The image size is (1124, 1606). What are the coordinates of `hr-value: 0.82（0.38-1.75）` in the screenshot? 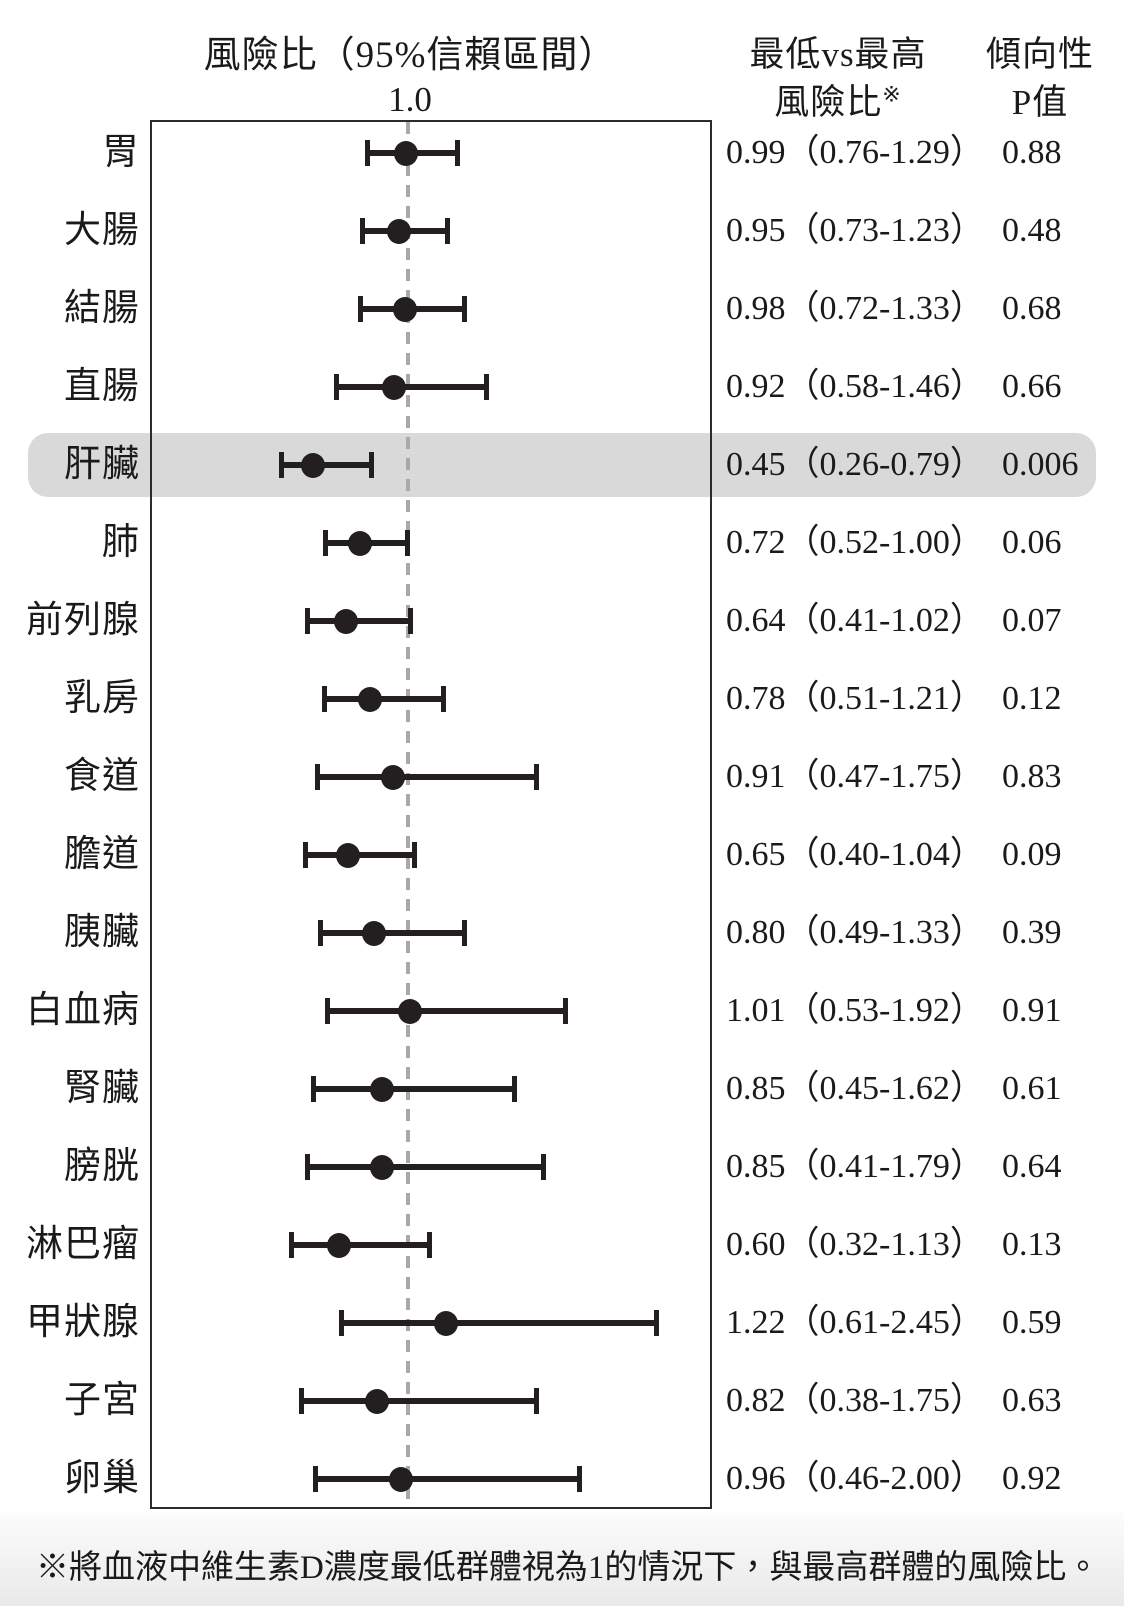 It's located at (855, 1400).